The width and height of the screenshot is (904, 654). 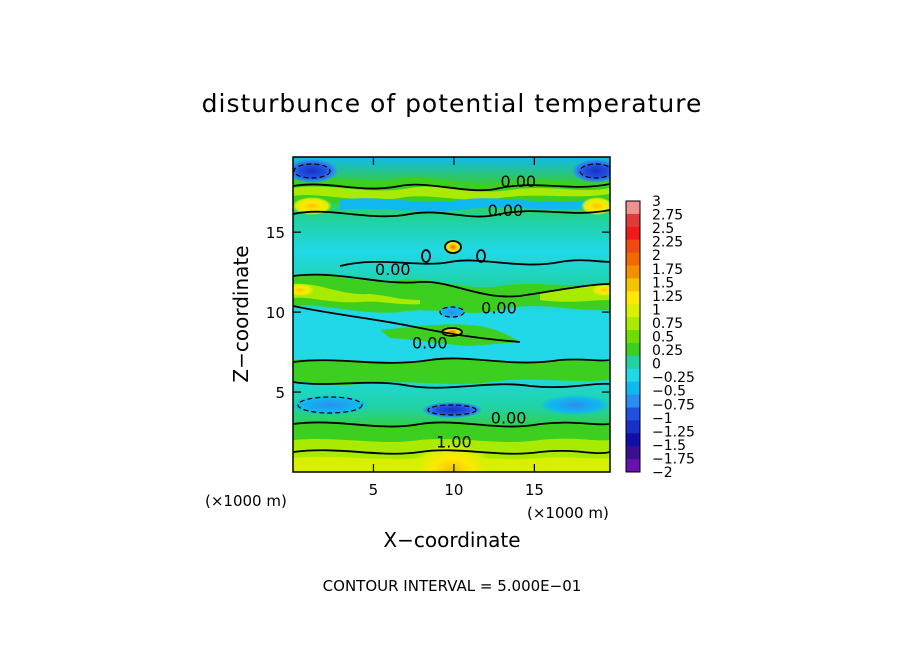 What do you see at coordinates (667, 243) in the screenshot?
I see `colorbar-label-3: 2.25` at bounding box center [667, 243].